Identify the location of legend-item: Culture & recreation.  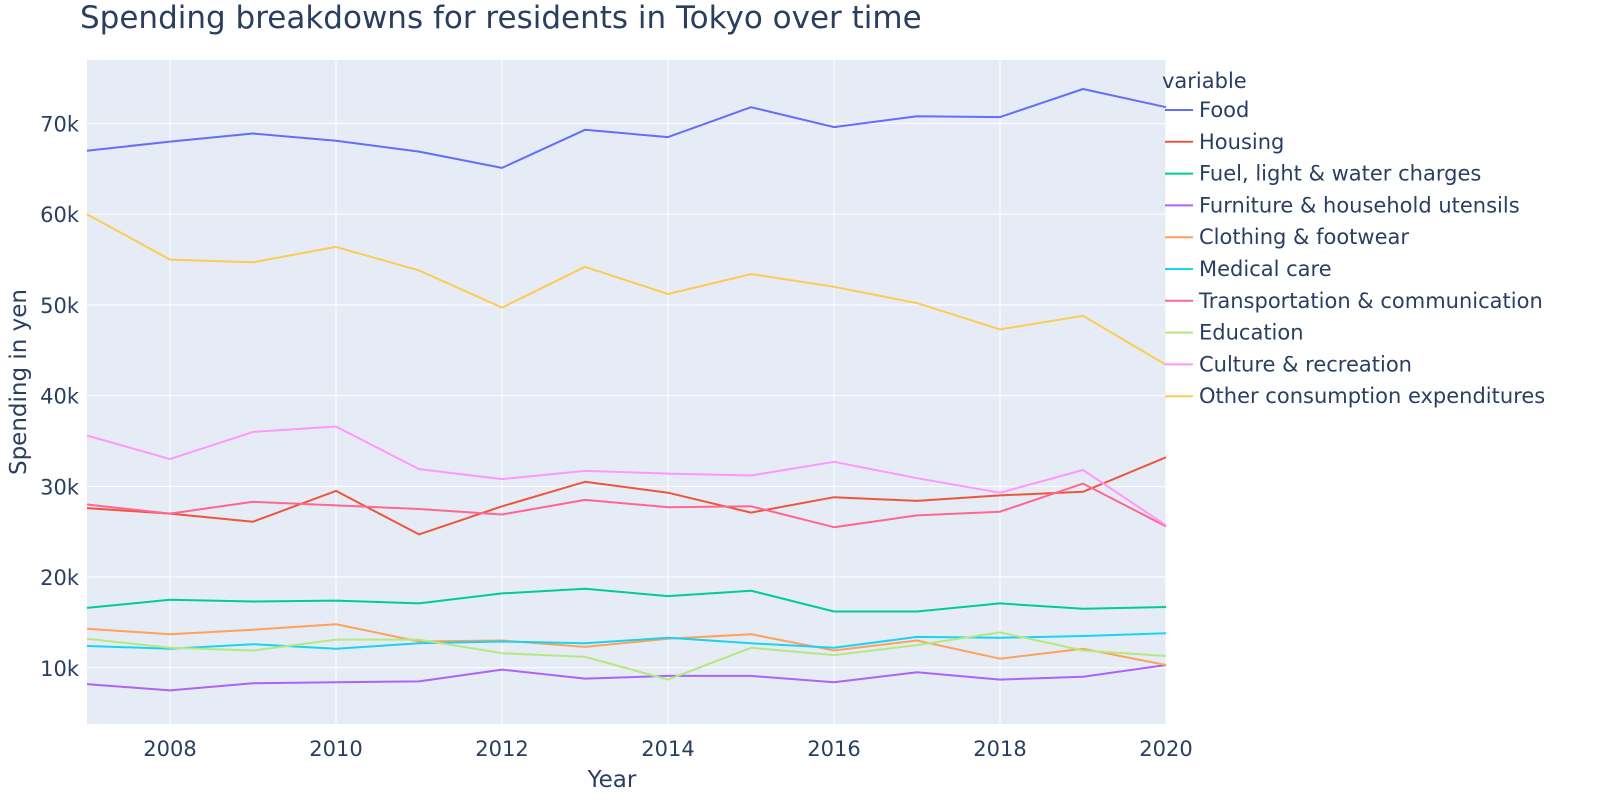
(1288, 364).